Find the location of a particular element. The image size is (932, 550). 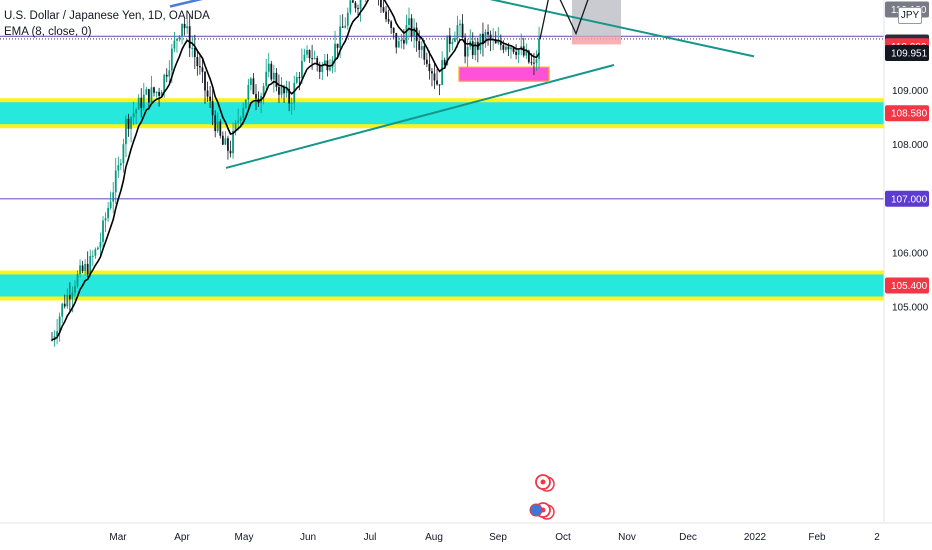

x-tick-label: Jul is located at coordinates (370, 537).